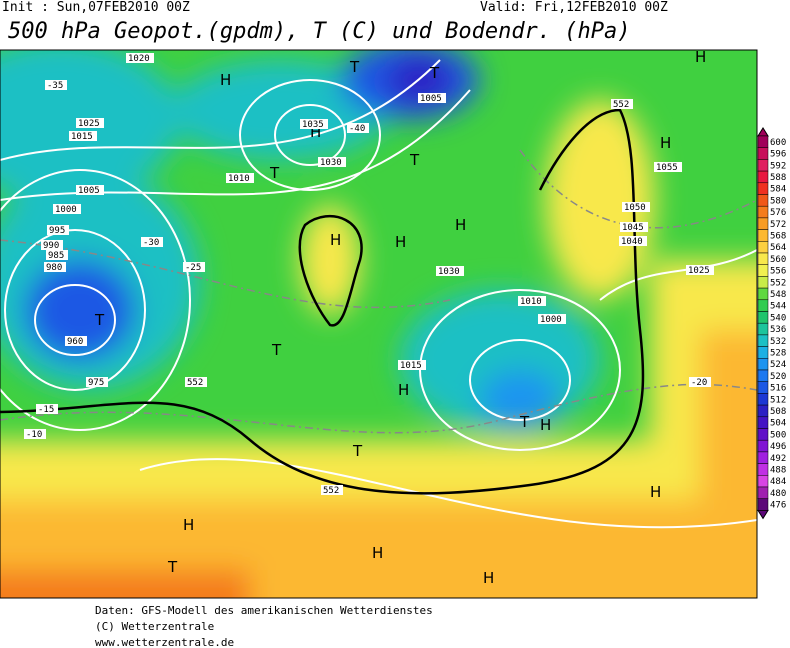 This screenshot has width=790, height=648. Describe the element at coordinates (778, 330) in the screenshot. I see `colorbar-label: 536` at that location.